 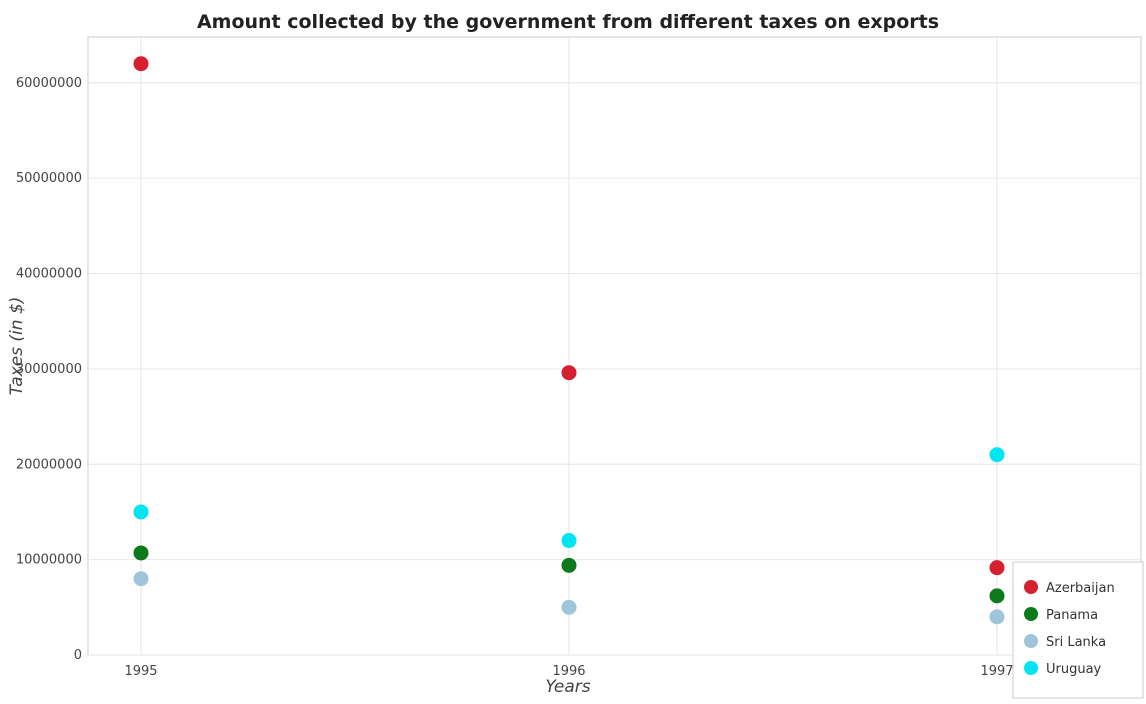 I want to click on y-tick-label: 10000000, so click(x=49, y=560).